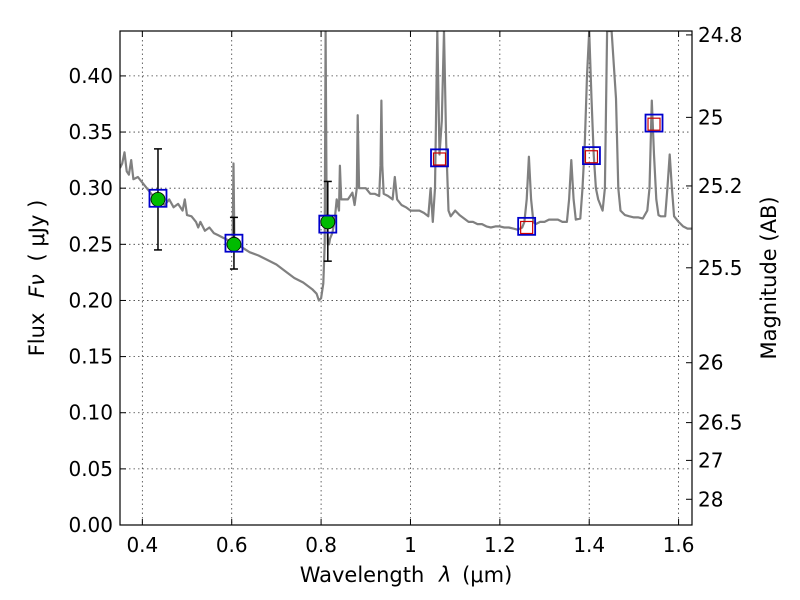 The width and height of the screenshot is (800, 600). Describe the element at coordinates (710, 499) in the screenshot. I see `magnitude-tick-label: 28` at that location.